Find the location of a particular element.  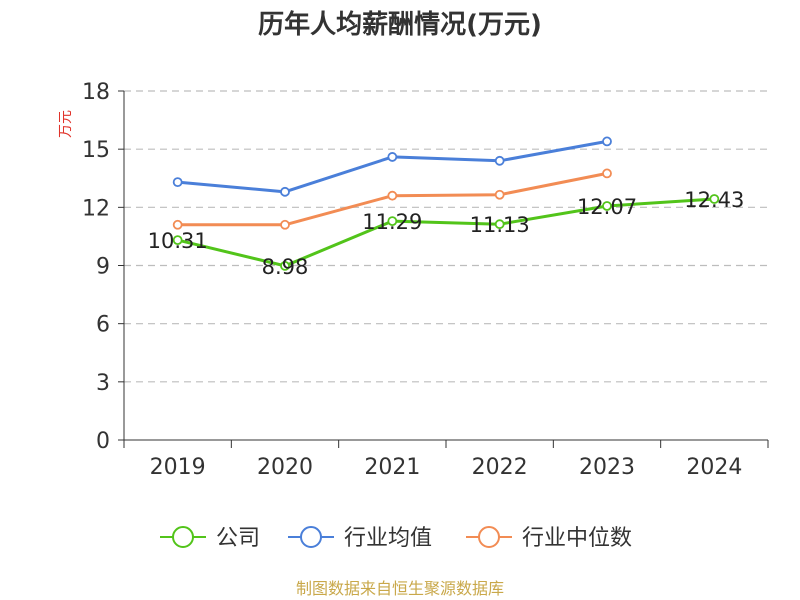

y-tick-label: 6 is located at coordinates (103, 325).